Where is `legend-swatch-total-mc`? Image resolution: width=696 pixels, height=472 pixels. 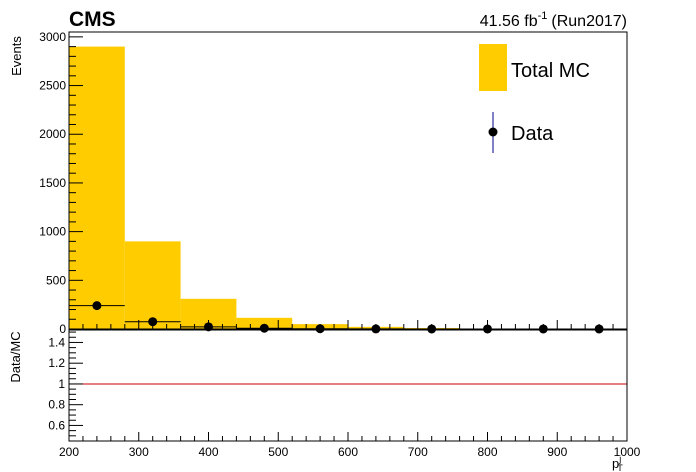
legend-swatch-total-mc is located at coordinates (493, 67).